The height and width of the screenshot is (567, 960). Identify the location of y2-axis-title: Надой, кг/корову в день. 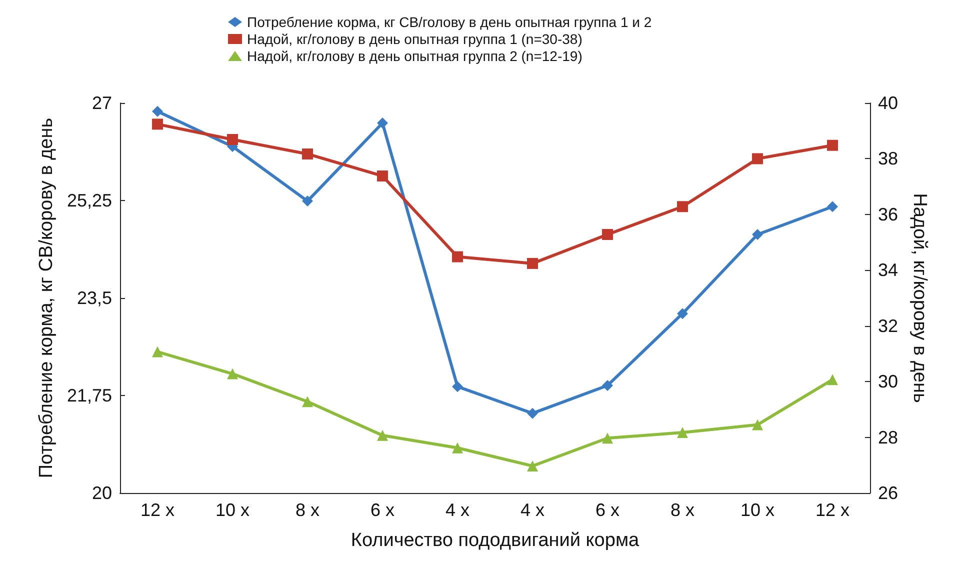
(919, 298).